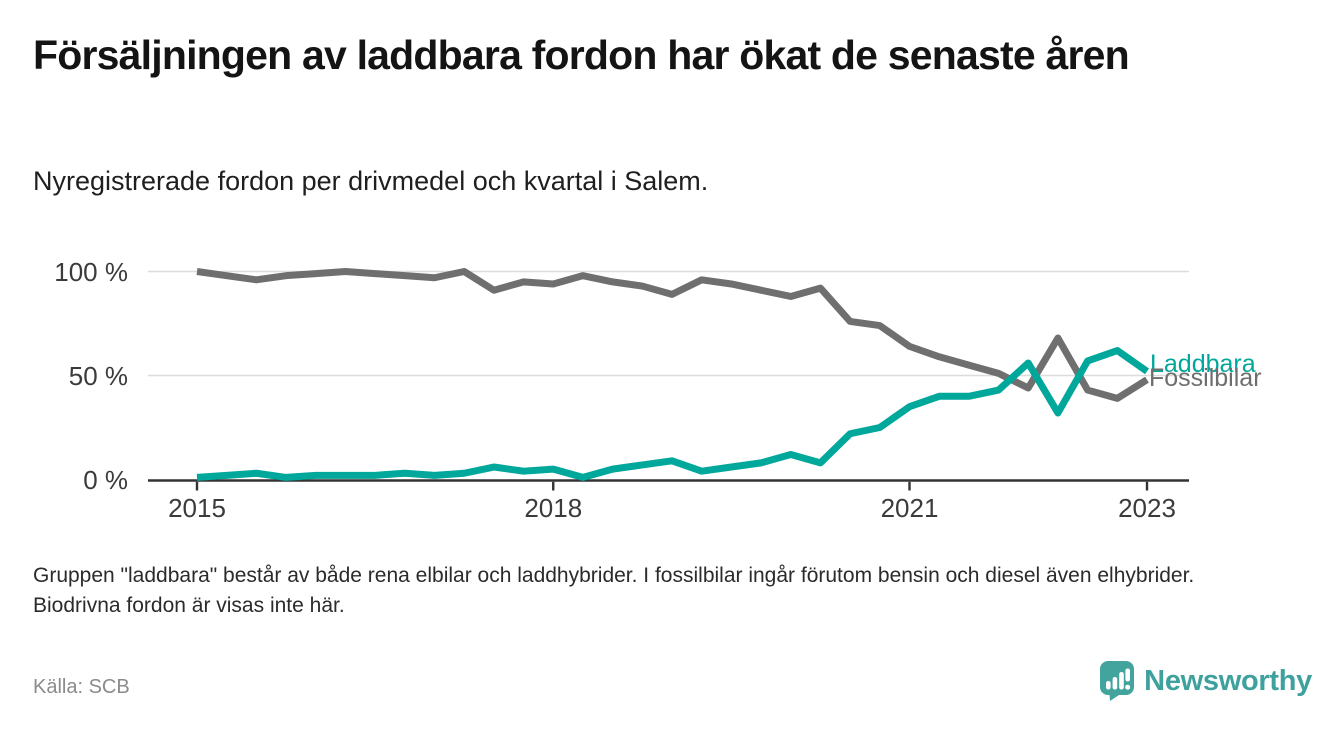 The image size is (1340, 733). Describe the element at coordinates (98, 375) in the screenshot. I see `y-tick-label-50: 50 %` at that location.